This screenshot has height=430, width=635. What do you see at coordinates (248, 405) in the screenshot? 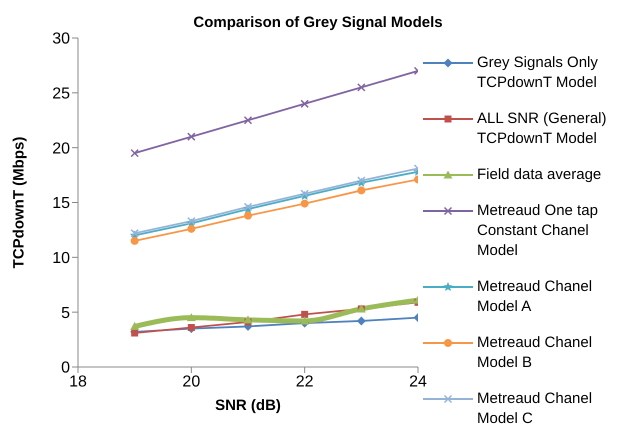
I see `x-axis-title: SNR (dB)` at bounding box center [248, 405].